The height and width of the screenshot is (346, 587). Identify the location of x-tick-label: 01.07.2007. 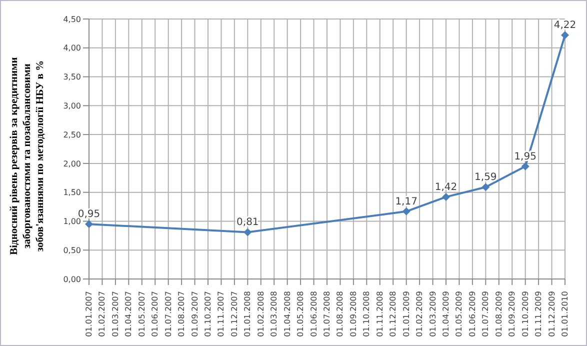
(168, 314).